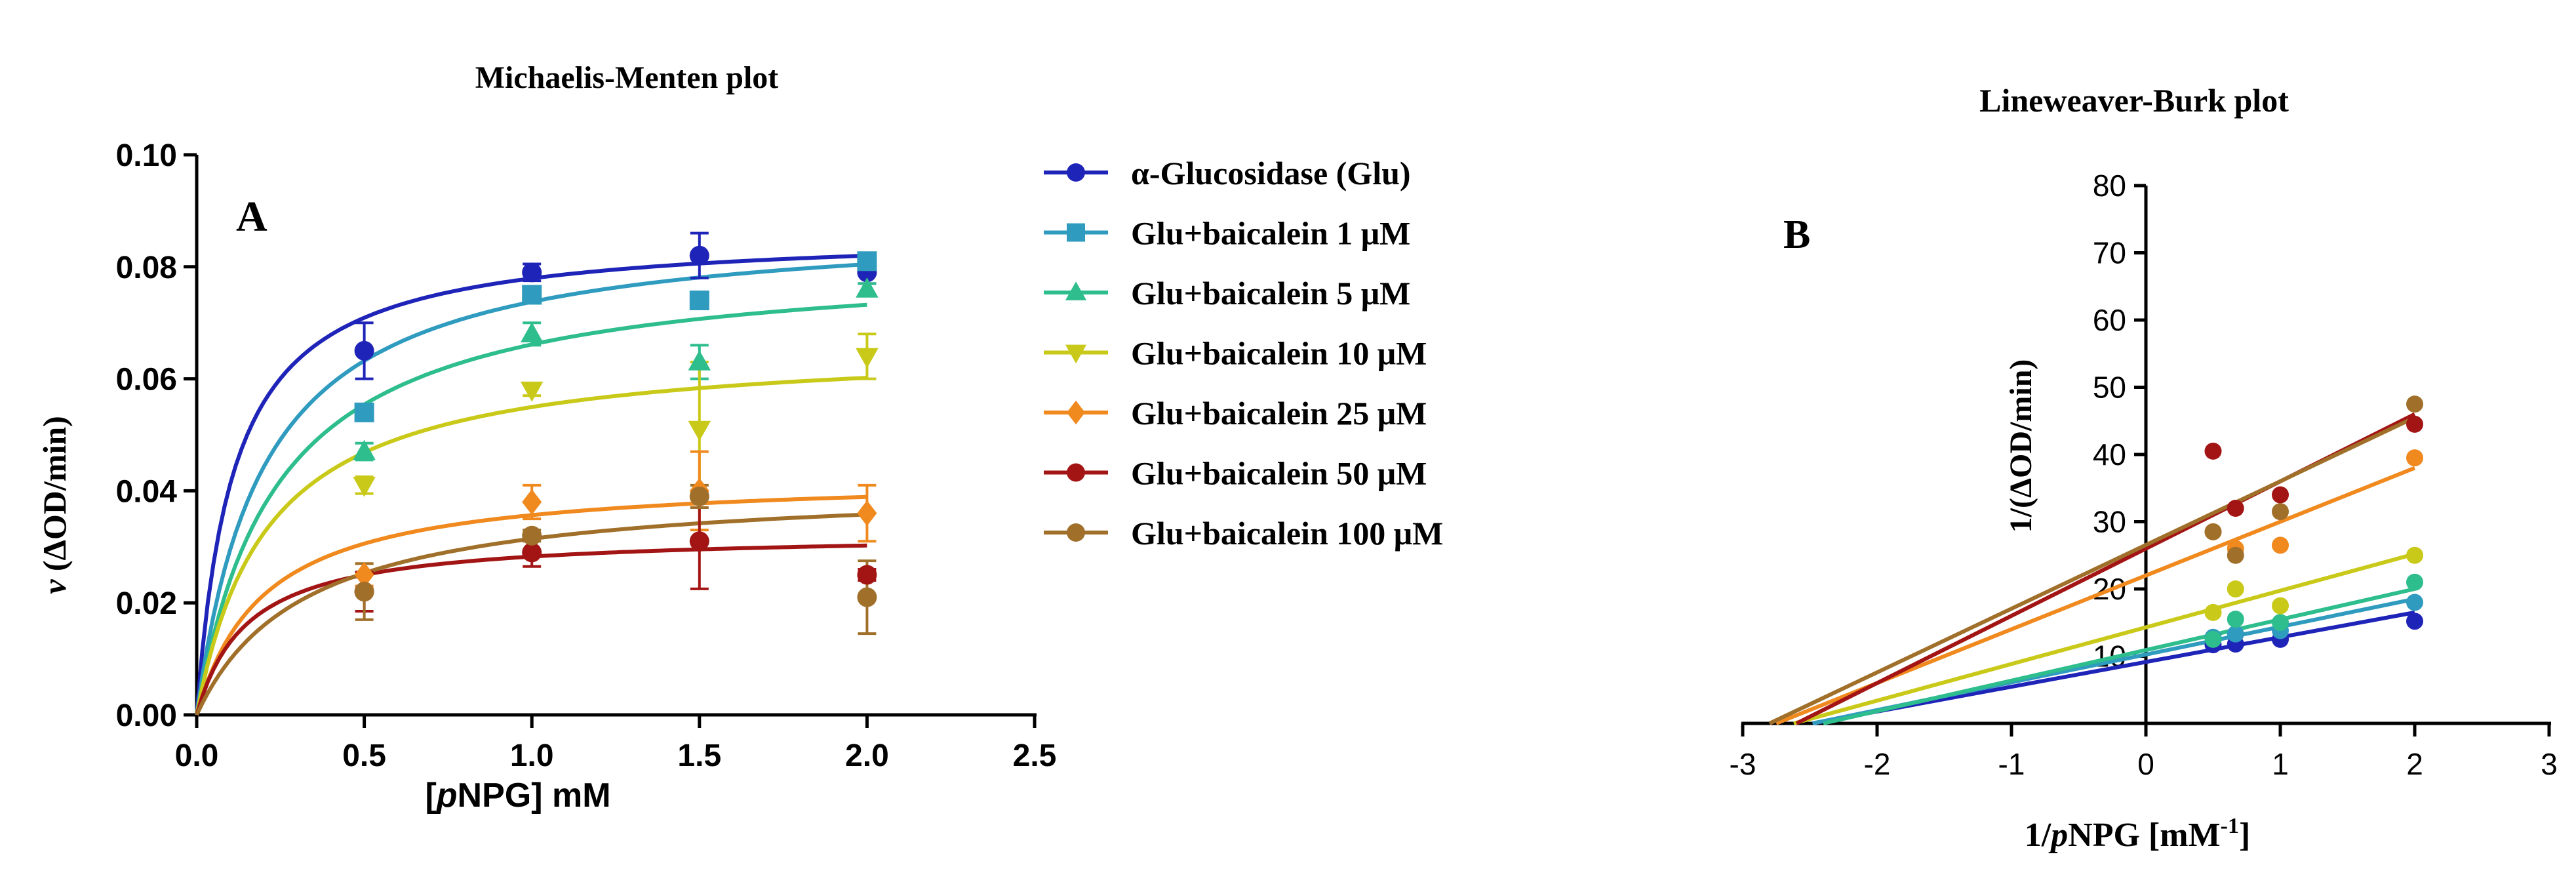 The height and width of the screenshot is (888, 2576). What do you see at coordinates (147, 492) in the screenshot?
I see `panel-a-y-tick-label: 0.04` at bounding box center [147, 492].